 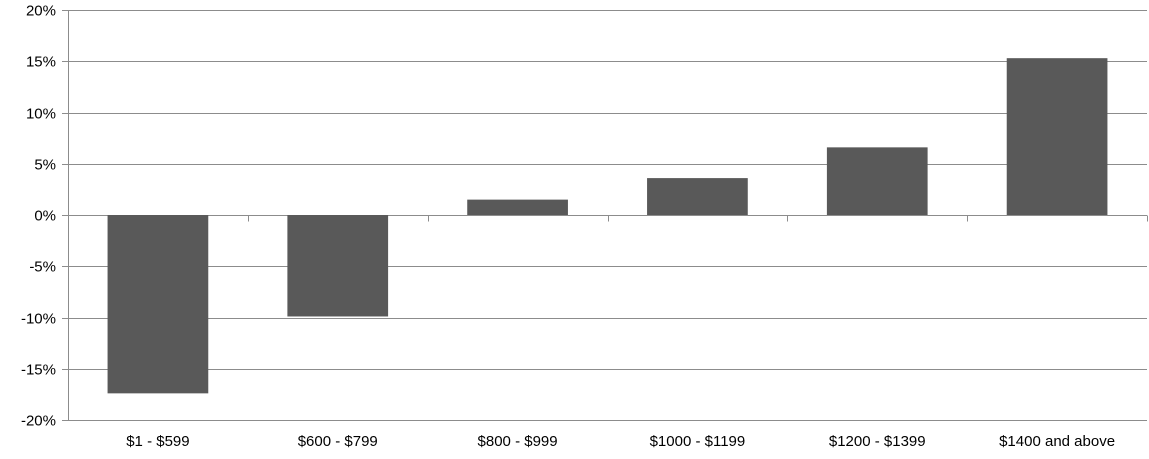 I want to click on y-tick-label: 5%, so click(x=45, y=165).